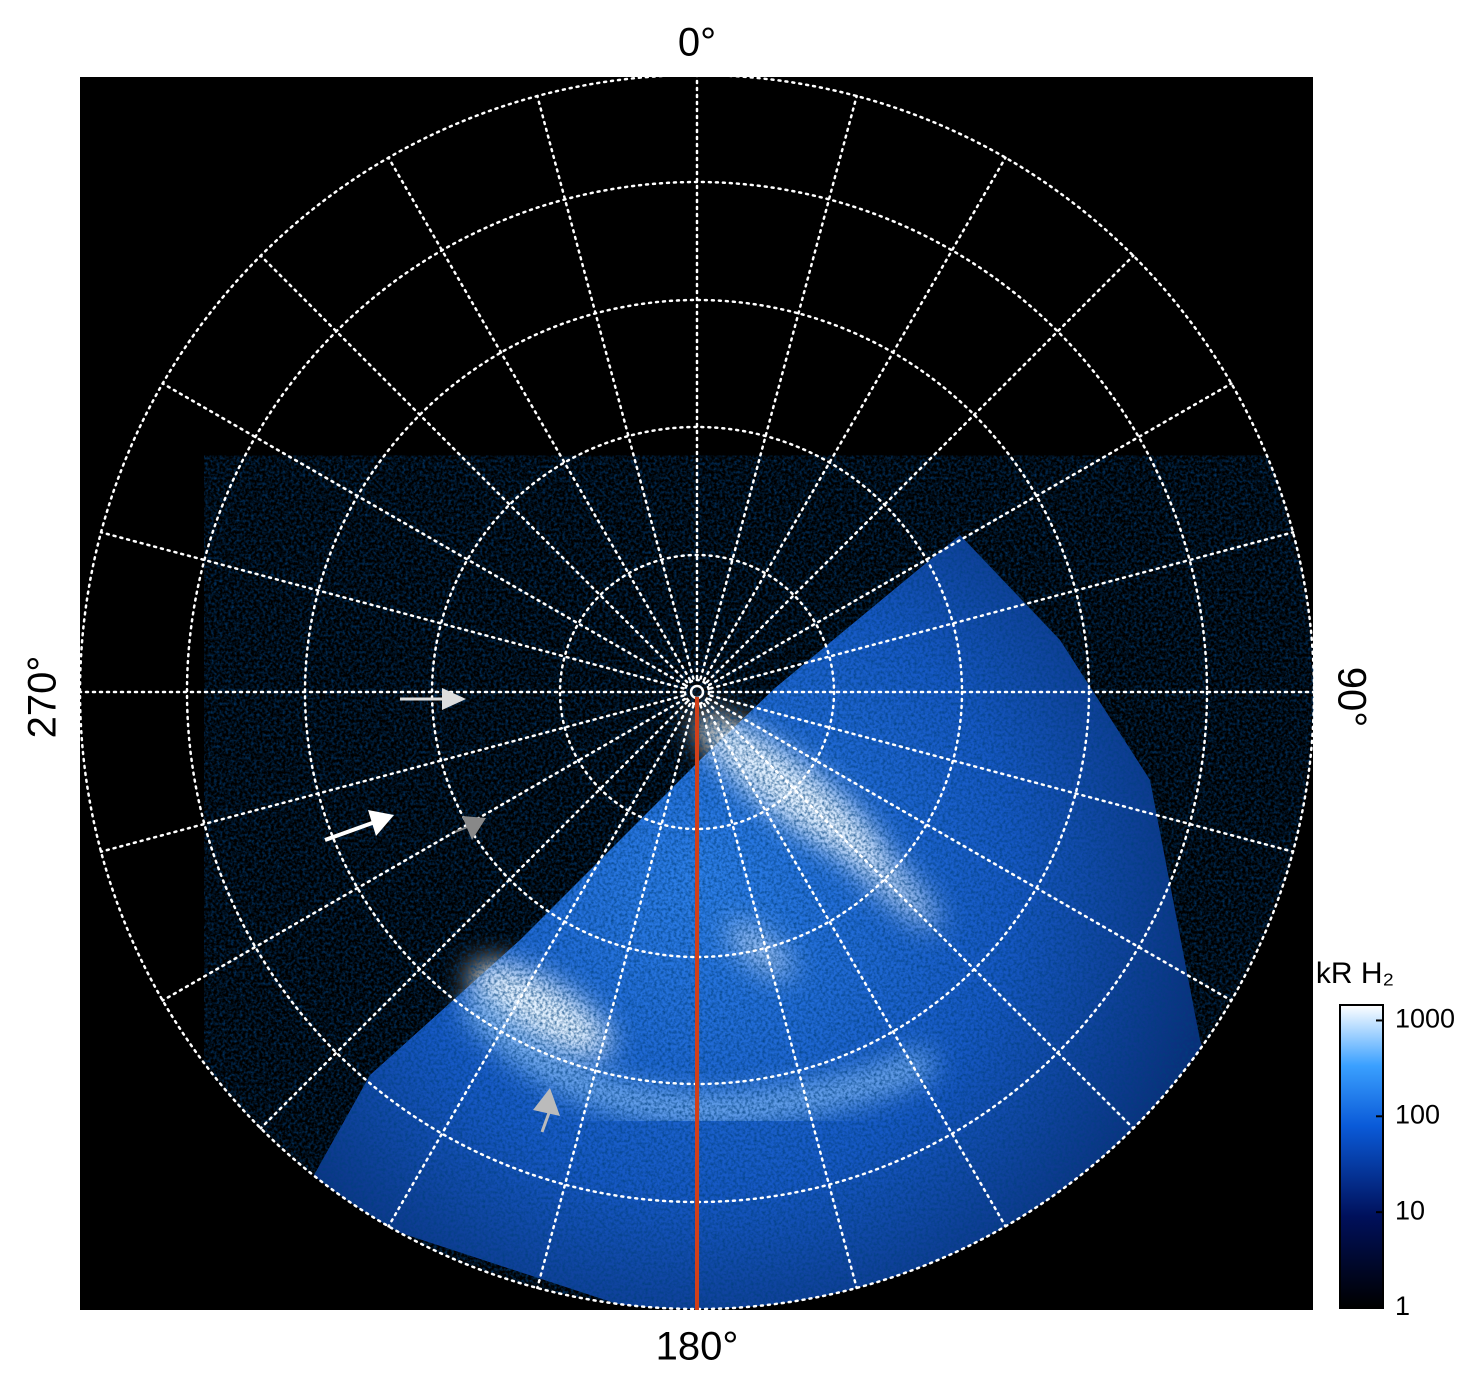  What do you see at coordinates (1402, 1306) in the screenshot?
I see `colorbar-tick-label: 1` at bounding box center [1402, 1306].